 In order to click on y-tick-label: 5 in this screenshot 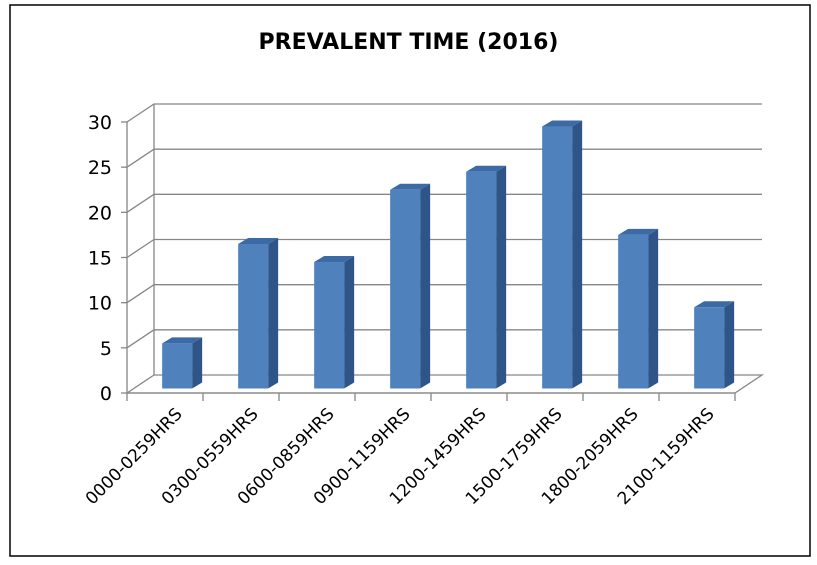, I will do `click(106, 349)`.